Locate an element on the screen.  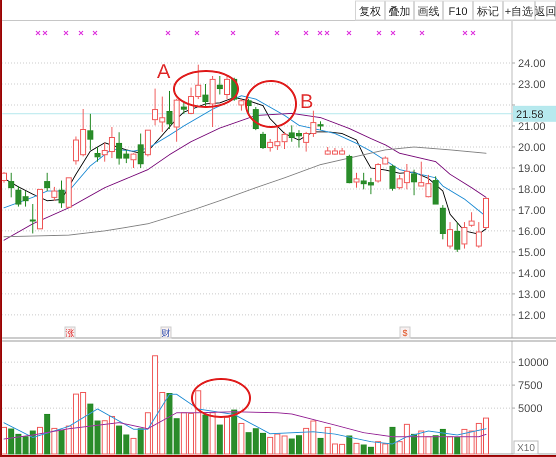
y-tick-label: 18.00 is located at coordinates (532, 190).